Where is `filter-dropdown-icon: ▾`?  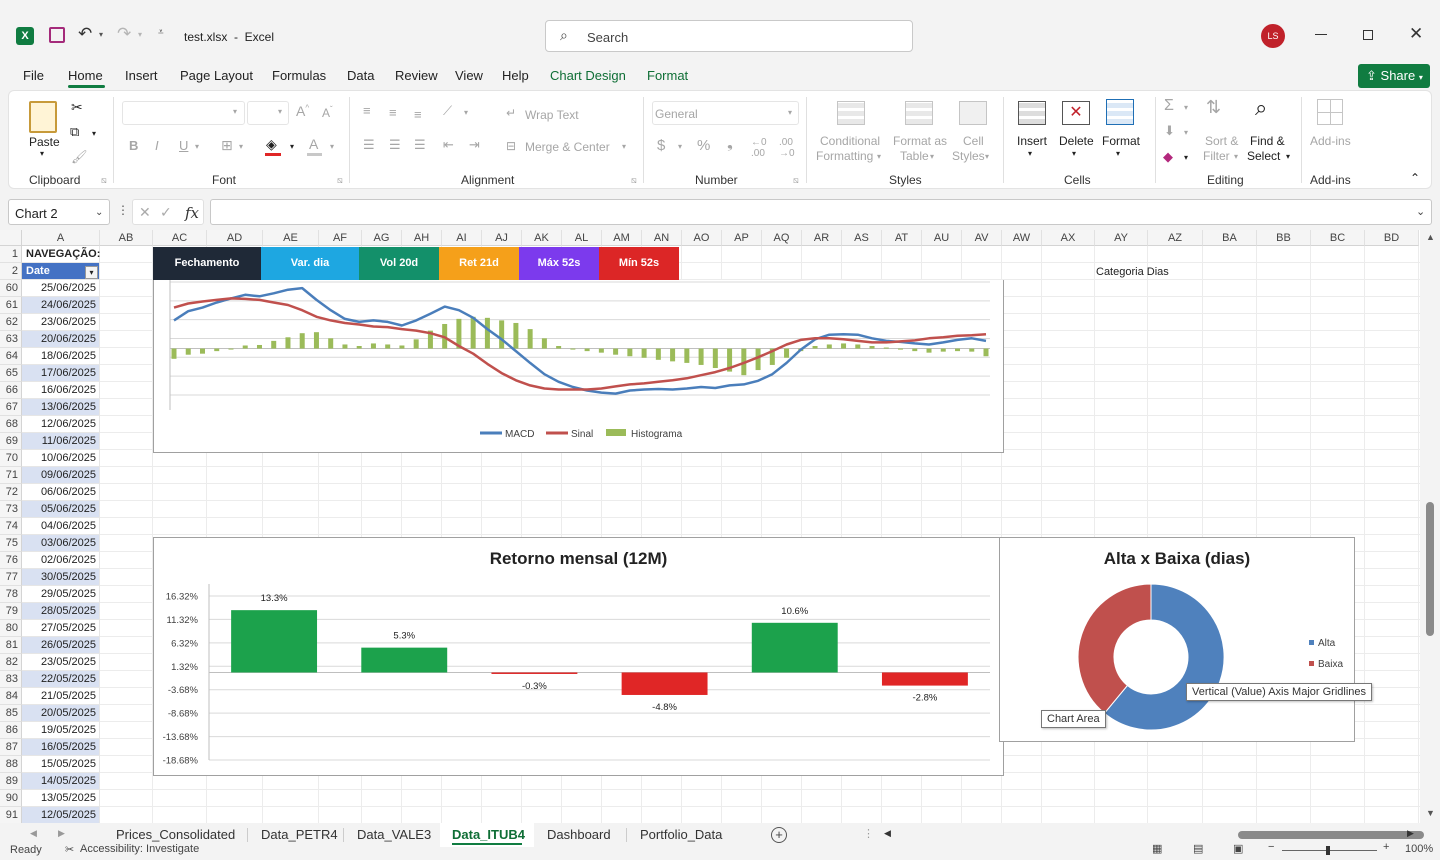 filter-dropdown-icon: ▾ is located at coordinates (91, 272).